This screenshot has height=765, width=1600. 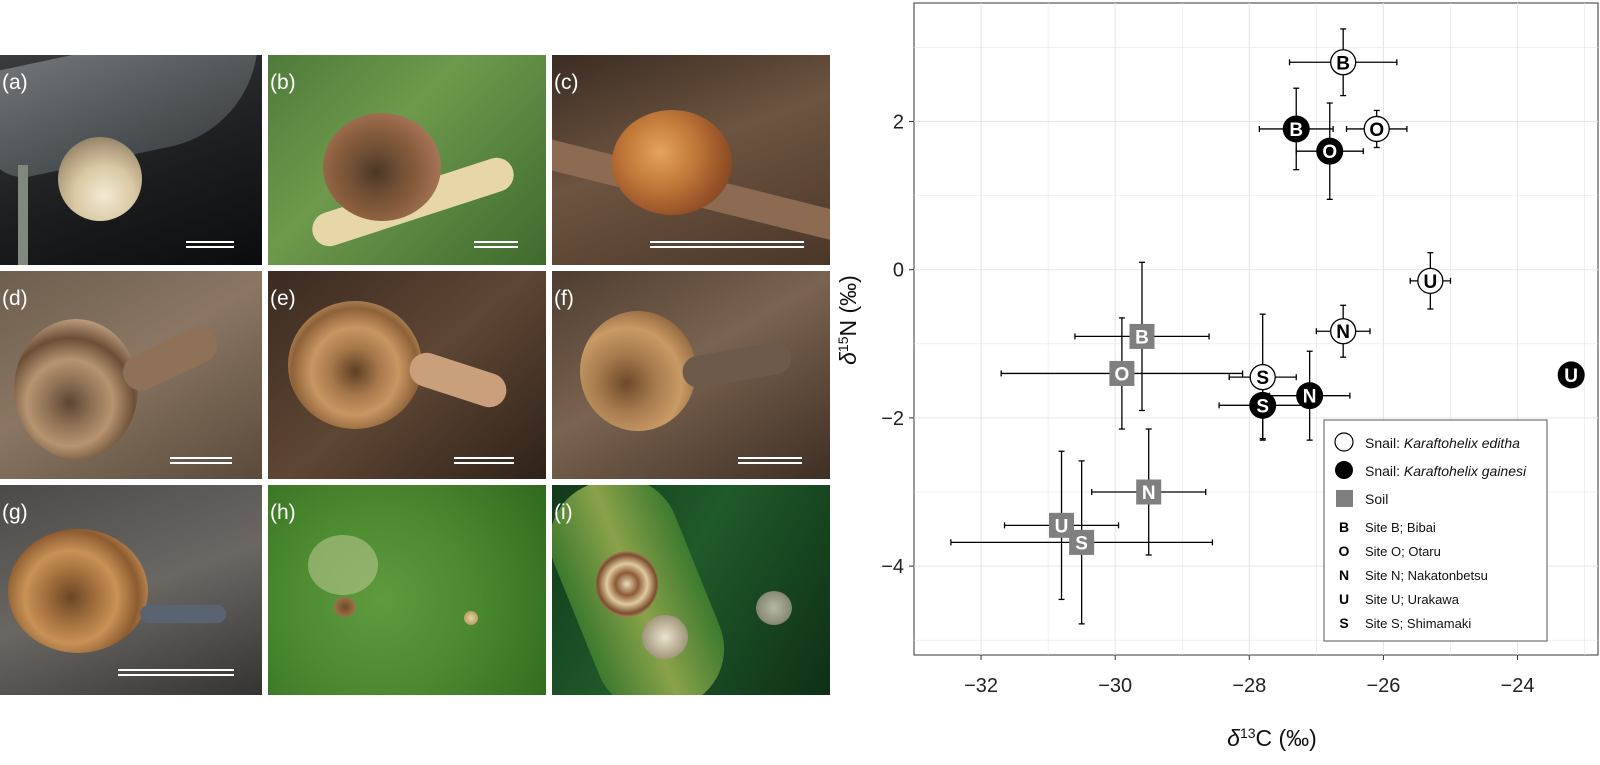 I want to click on y-axis-label: δ15N (‰), so click(x=849, y=320).